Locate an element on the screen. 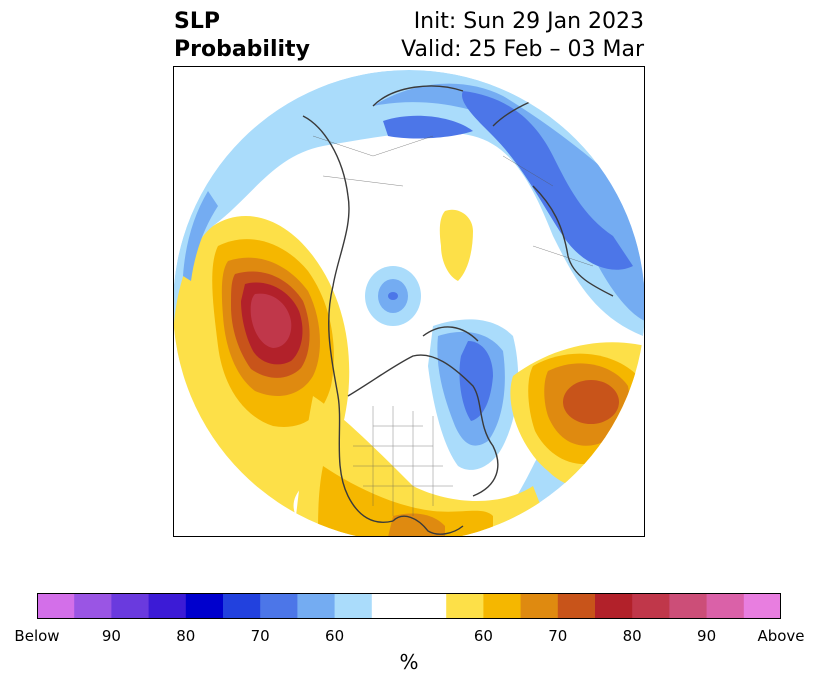 Image resolution: width=819 pixels, height=686 pixels. title-variable: SLP is located at coordinates (197, 21).